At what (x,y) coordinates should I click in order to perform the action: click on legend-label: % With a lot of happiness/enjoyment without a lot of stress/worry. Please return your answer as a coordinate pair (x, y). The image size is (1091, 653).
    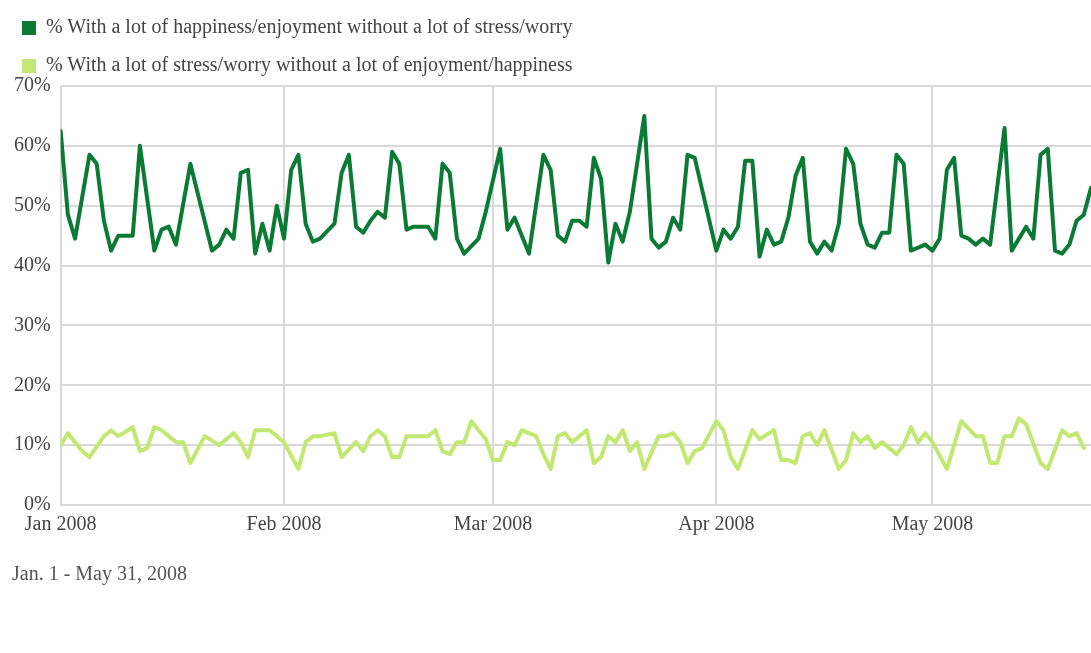
    Looking at the image, I should click on (309, 27).